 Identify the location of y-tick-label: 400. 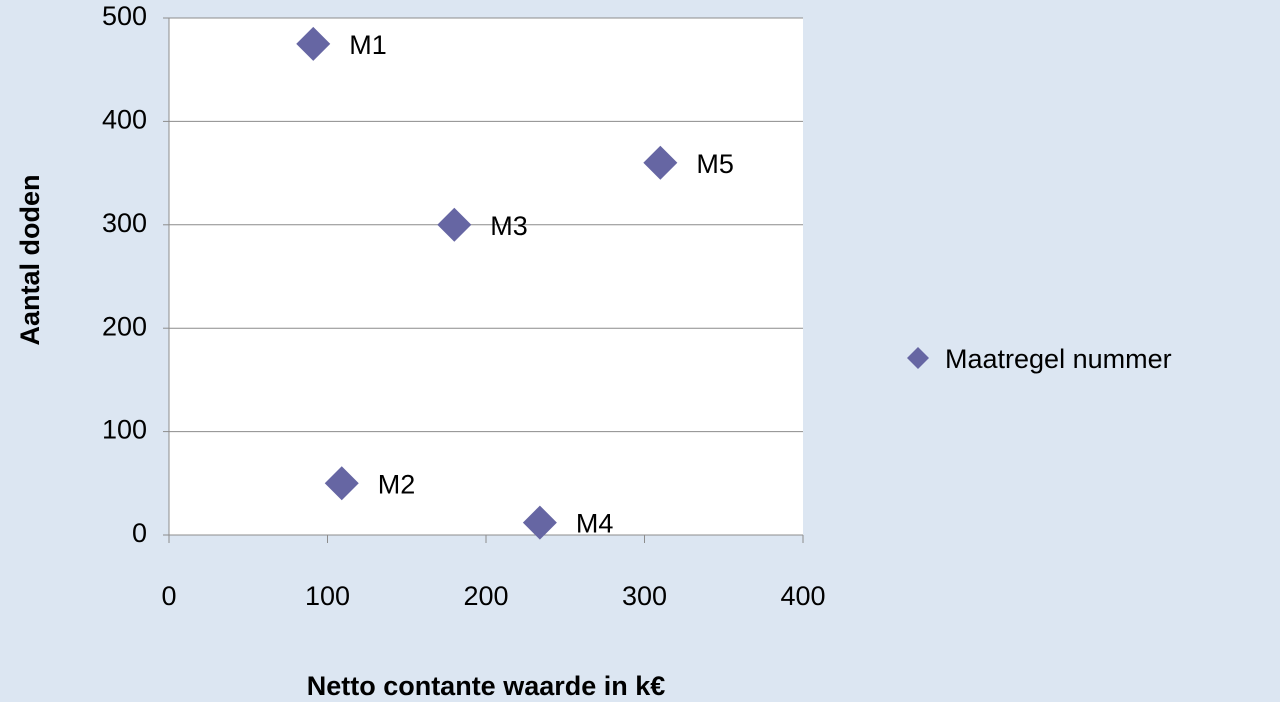
(124, 120).